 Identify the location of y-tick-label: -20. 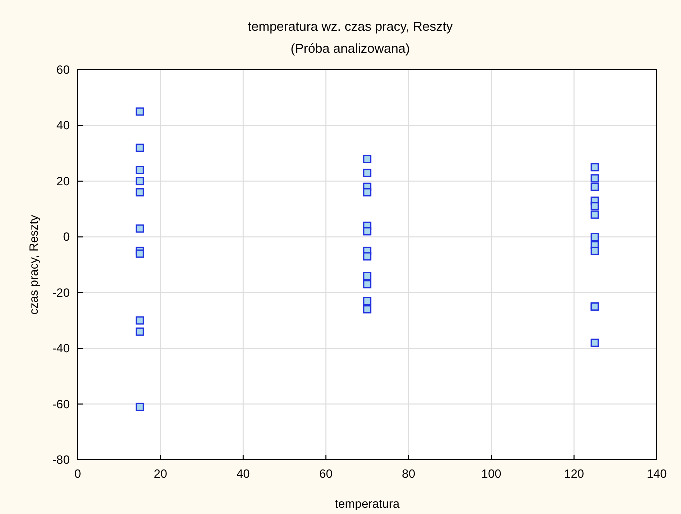
(61, 293).